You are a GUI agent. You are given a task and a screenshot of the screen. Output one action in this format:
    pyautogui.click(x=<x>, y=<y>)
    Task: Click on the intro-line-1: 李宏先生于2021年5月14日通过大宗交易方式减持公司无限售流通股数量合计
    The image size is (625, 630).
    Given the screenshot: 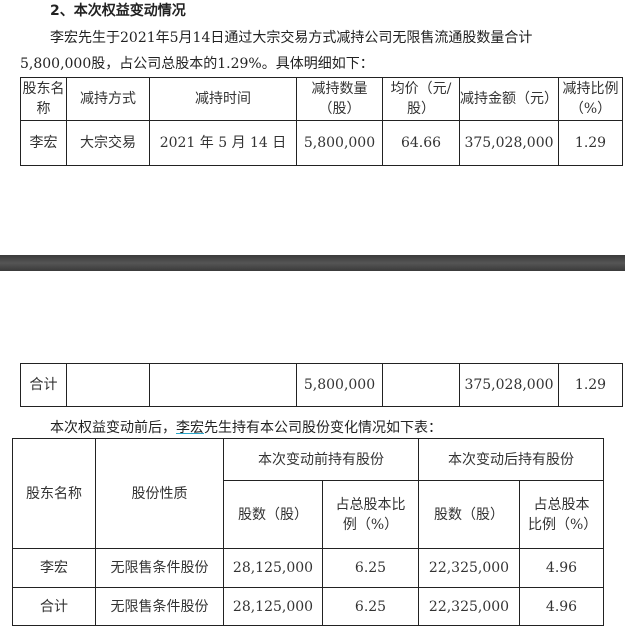 What is the action you would take?
    pyautogui.click(x=291, y=38)
    